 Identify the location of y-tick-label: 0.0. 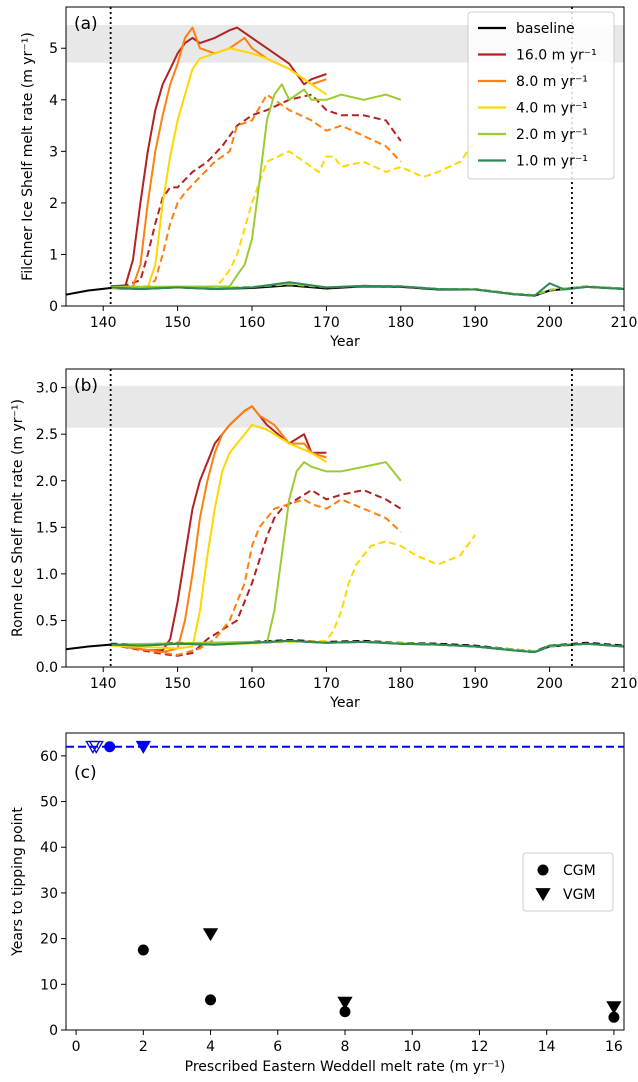
(47, 668).